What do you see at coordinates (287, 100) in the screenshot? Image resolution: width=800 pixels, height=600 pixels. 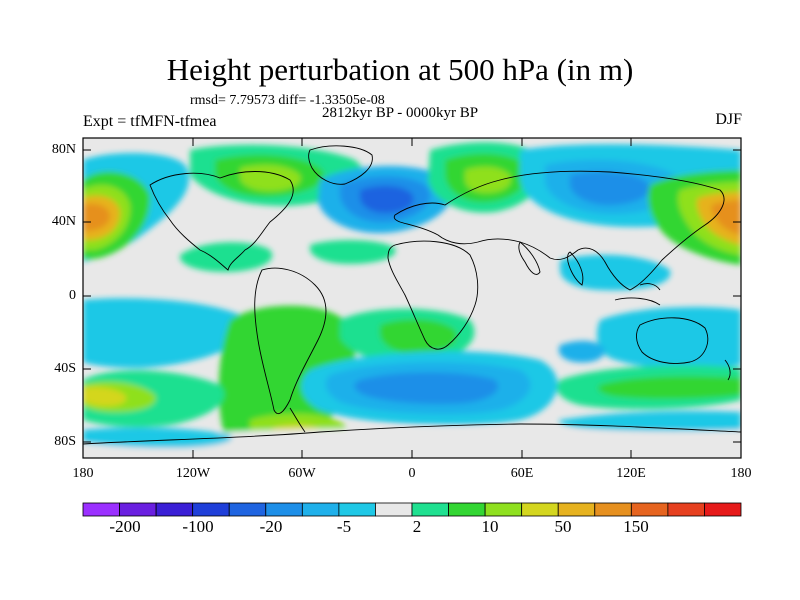 I see `rmsd-stats: rmsd= 7.79573 diff= -1.33505e-08` at bounding box center [287, 100].